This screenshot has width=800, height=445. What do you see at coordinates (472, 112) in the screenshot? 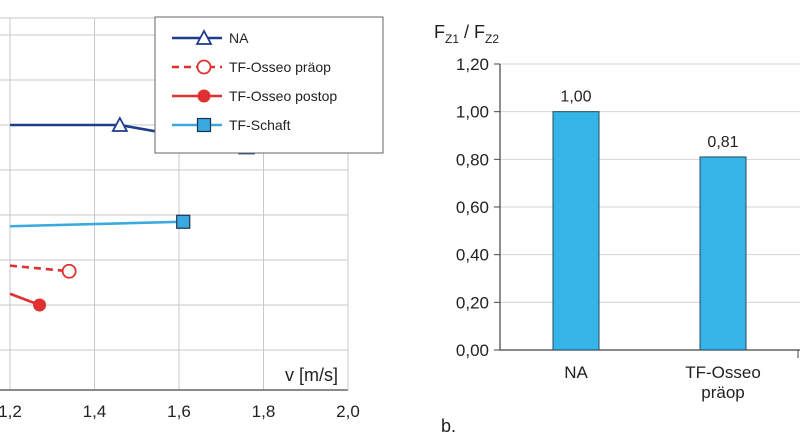
I see `y-tick-label: 1,00` at bounding box center [472, 112].